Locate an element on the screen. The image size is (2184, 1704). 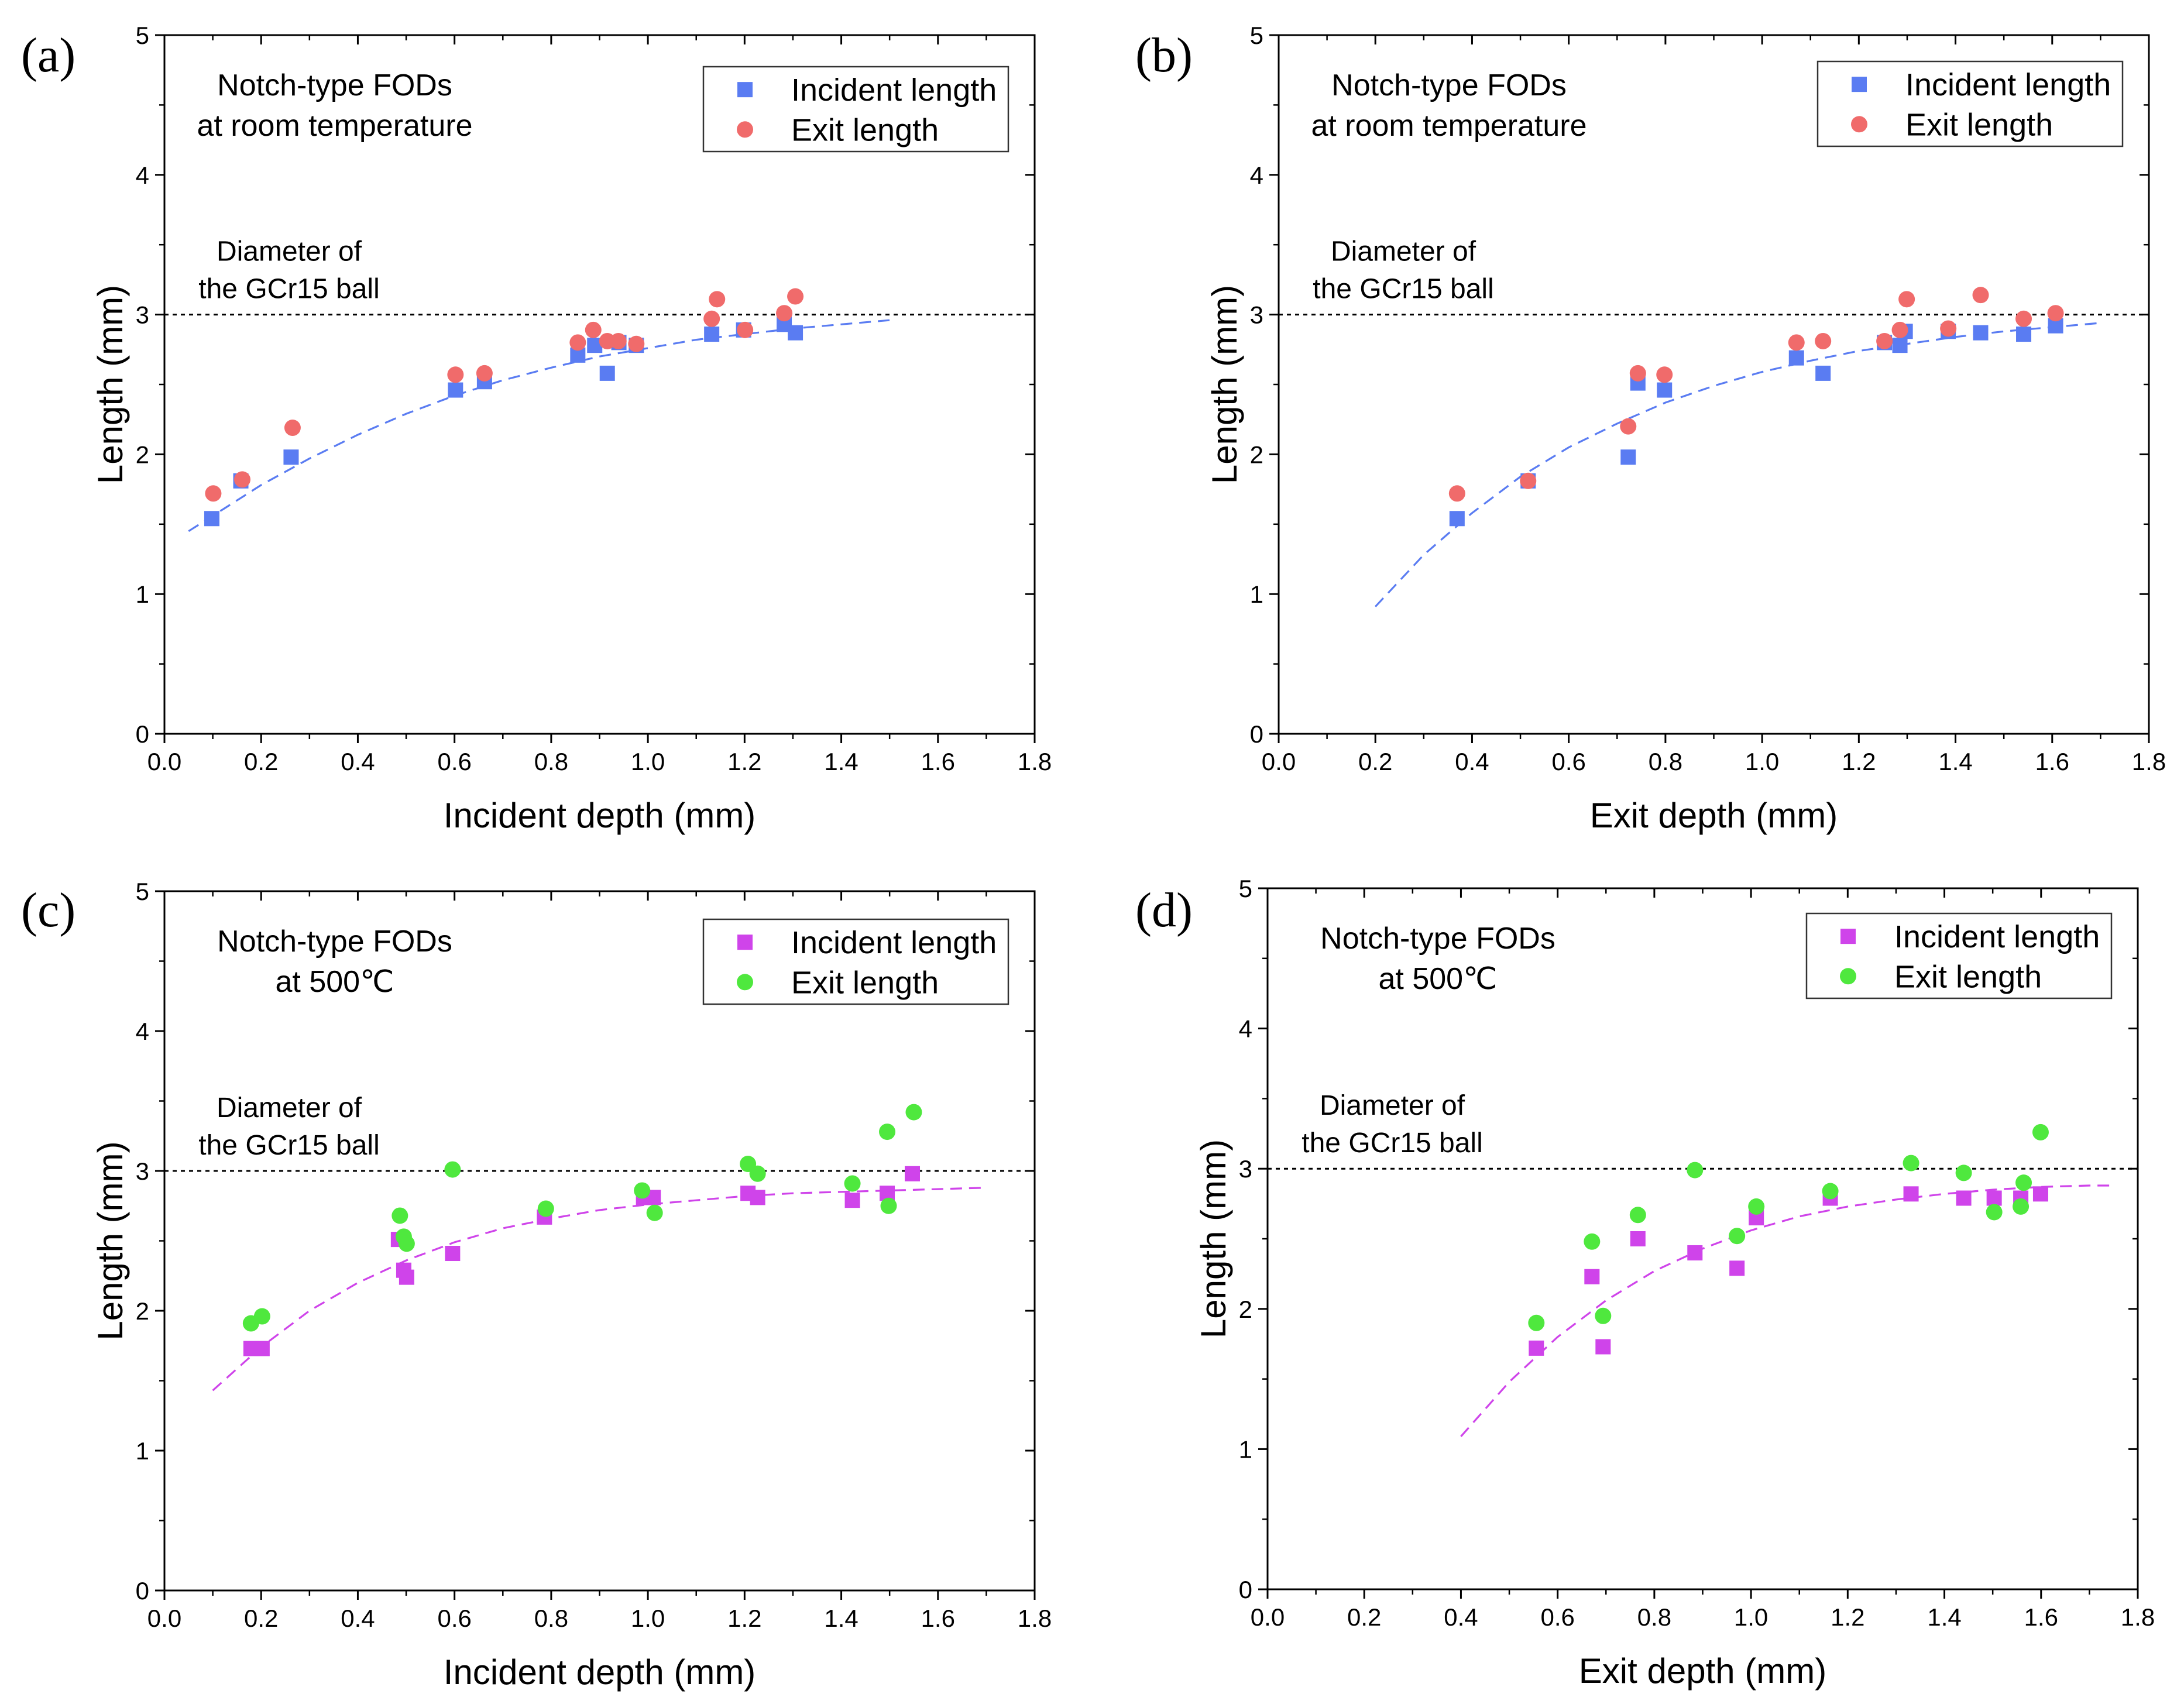
x-axis-title: Exit depth (mm) is located at coordinates (1703, 1671).